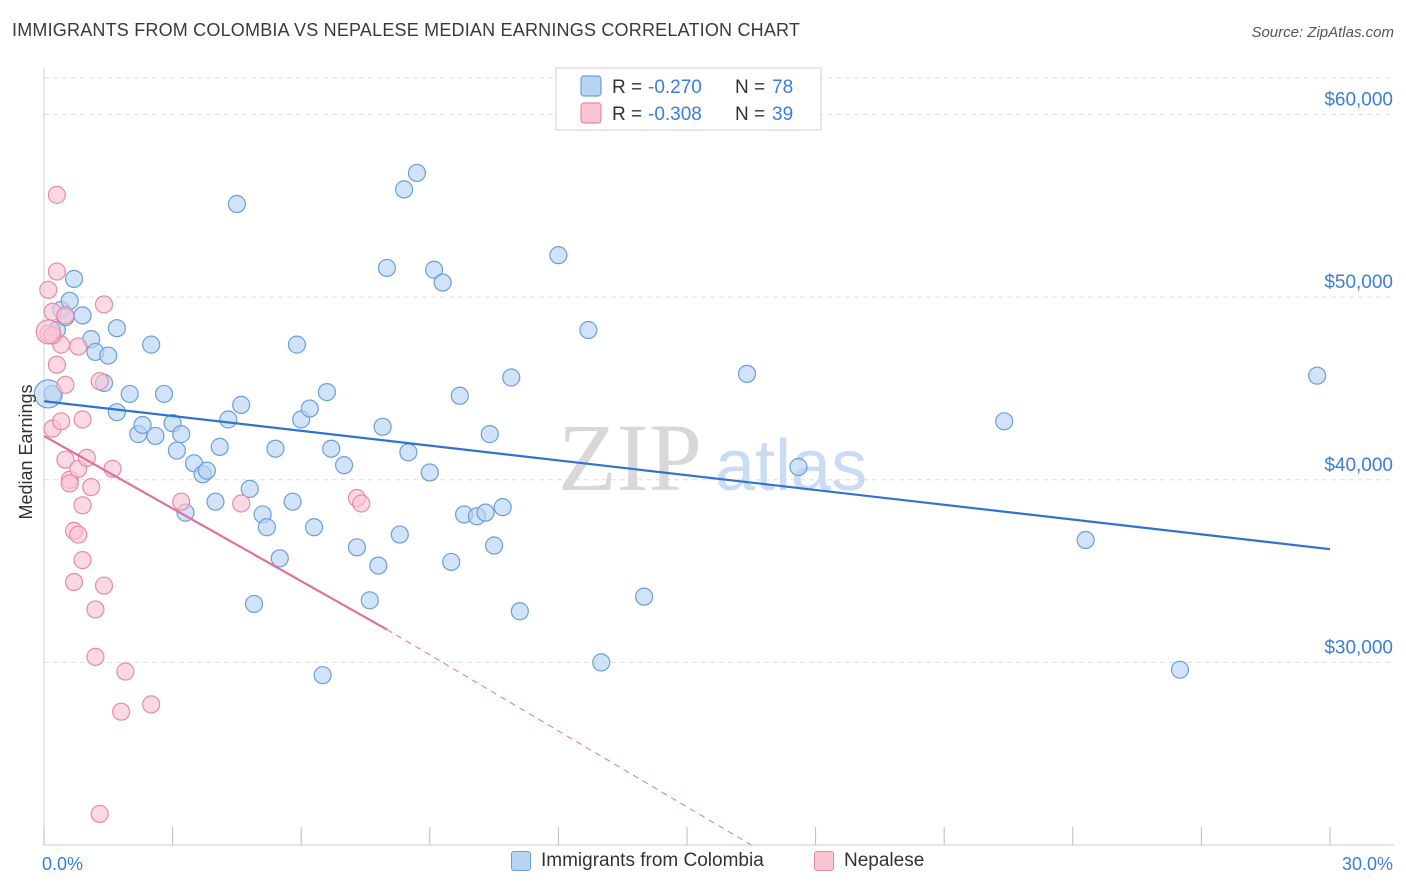 This screenshot has width=1406, height=892. I want to click on watermark: ZIP atlas, so click(712, 457).